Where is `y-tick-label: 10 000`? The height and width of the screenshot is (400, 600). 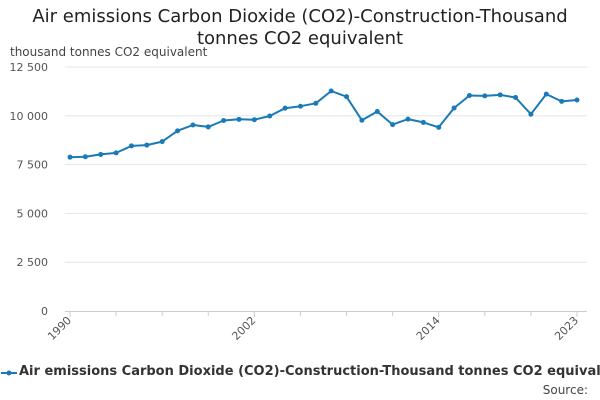 y-tick-label: 10 000 is located at coordinates (29, 116).